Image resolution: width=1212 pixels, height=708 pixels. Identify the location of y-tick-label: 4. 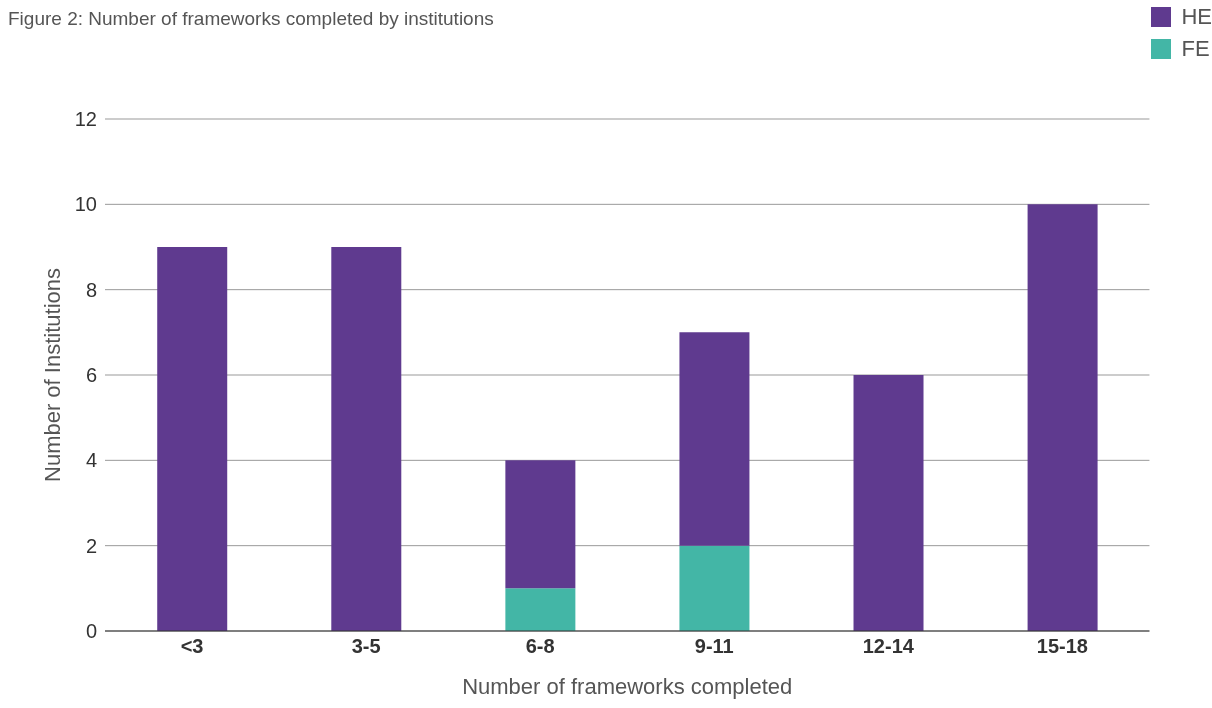
(91, 460).